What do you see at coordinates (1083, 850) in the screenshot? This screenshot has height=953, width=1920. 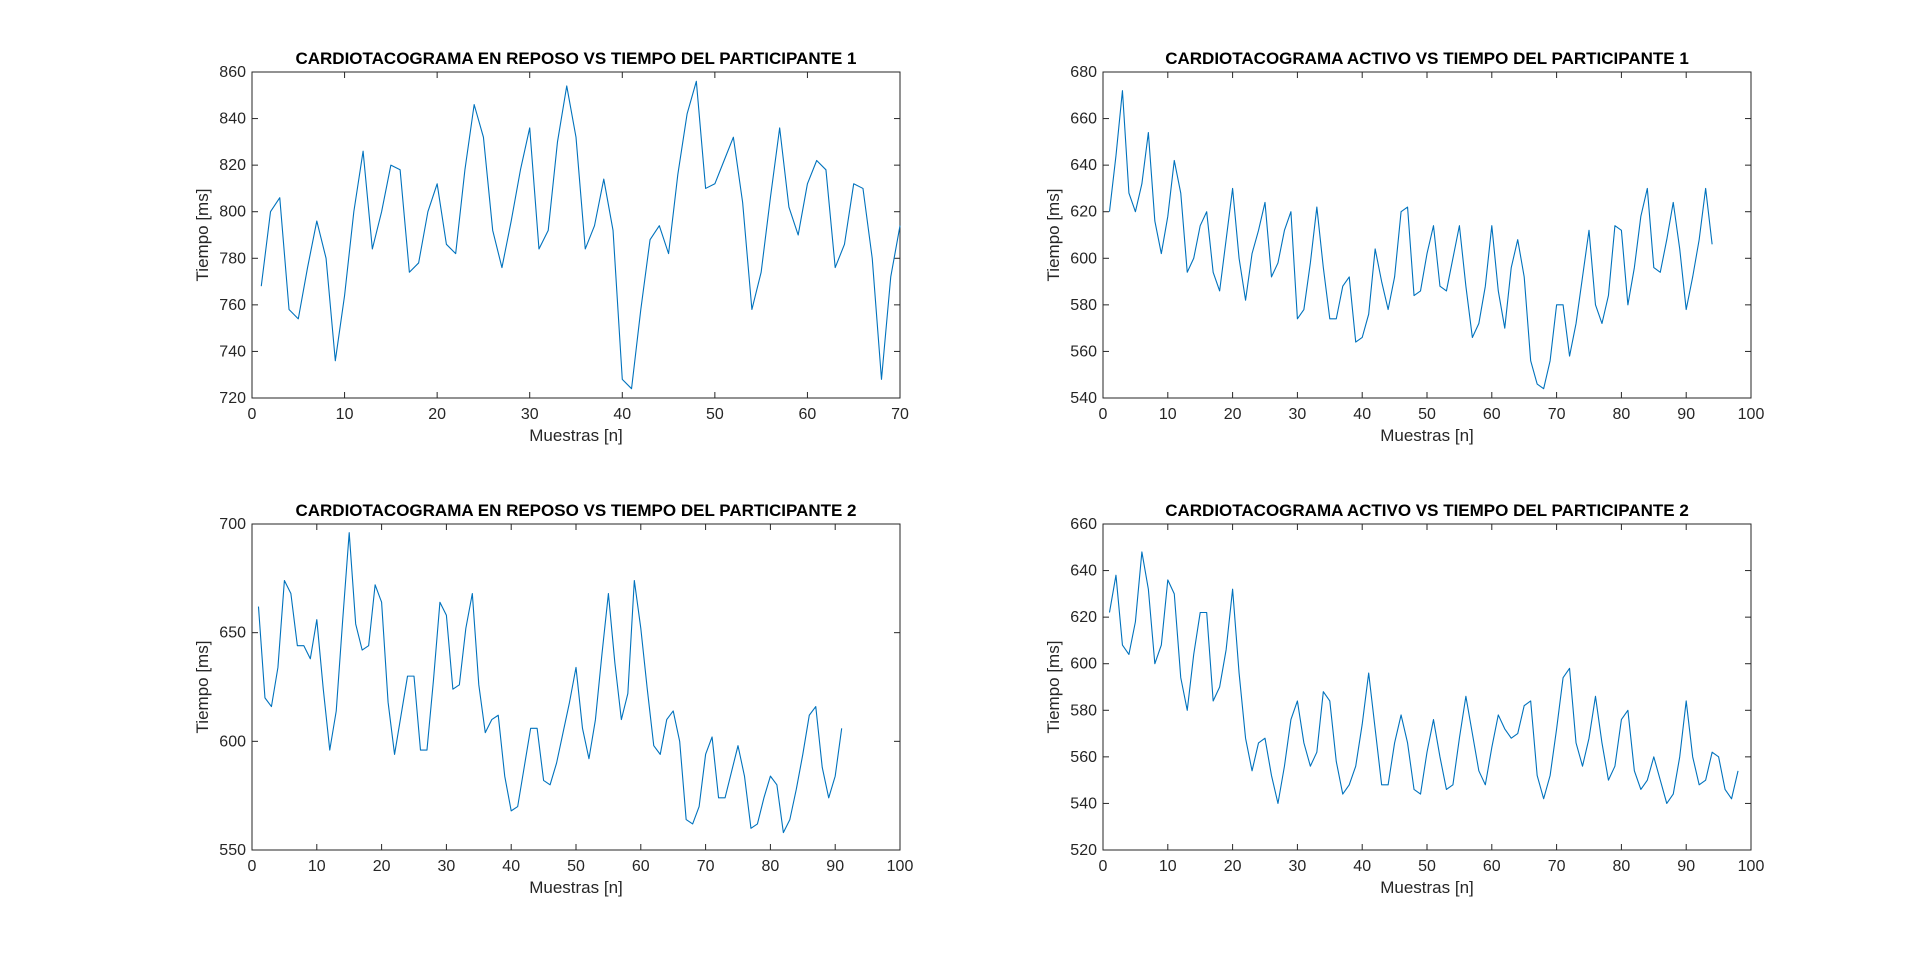 I see `y-tick-label: 520` at bounding box center [1083, 850].